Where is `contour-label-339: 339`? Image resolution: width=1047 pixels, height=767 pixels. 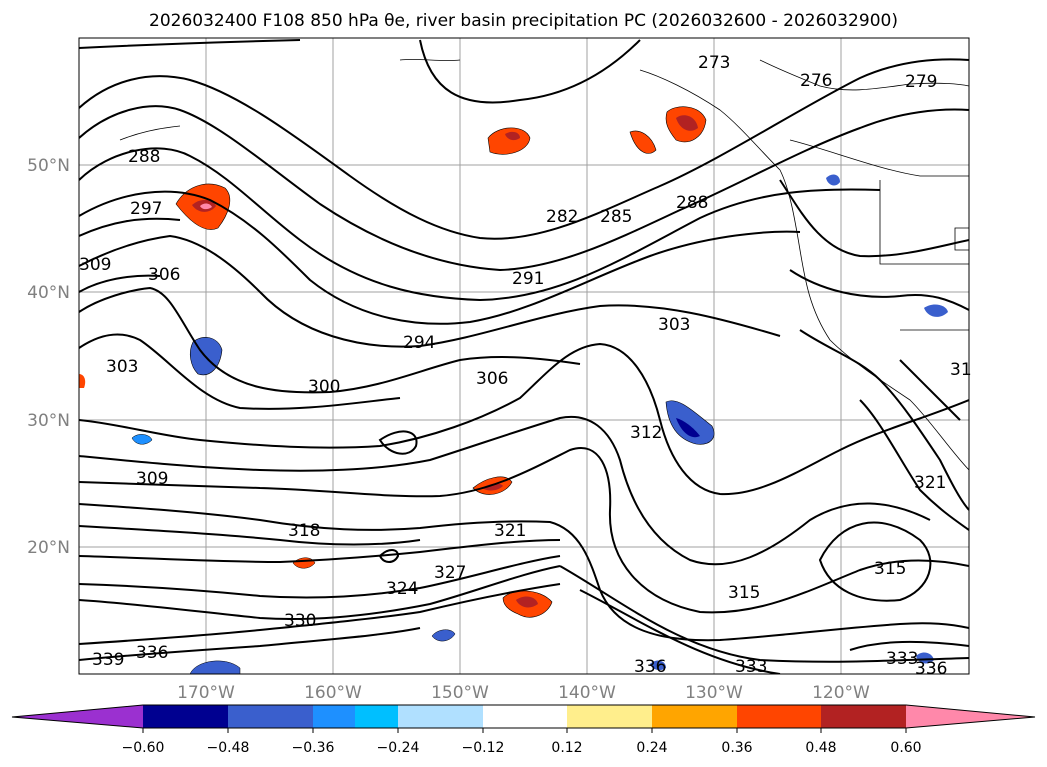
contour-label-339: 339 is located at coordinates (108, 660).